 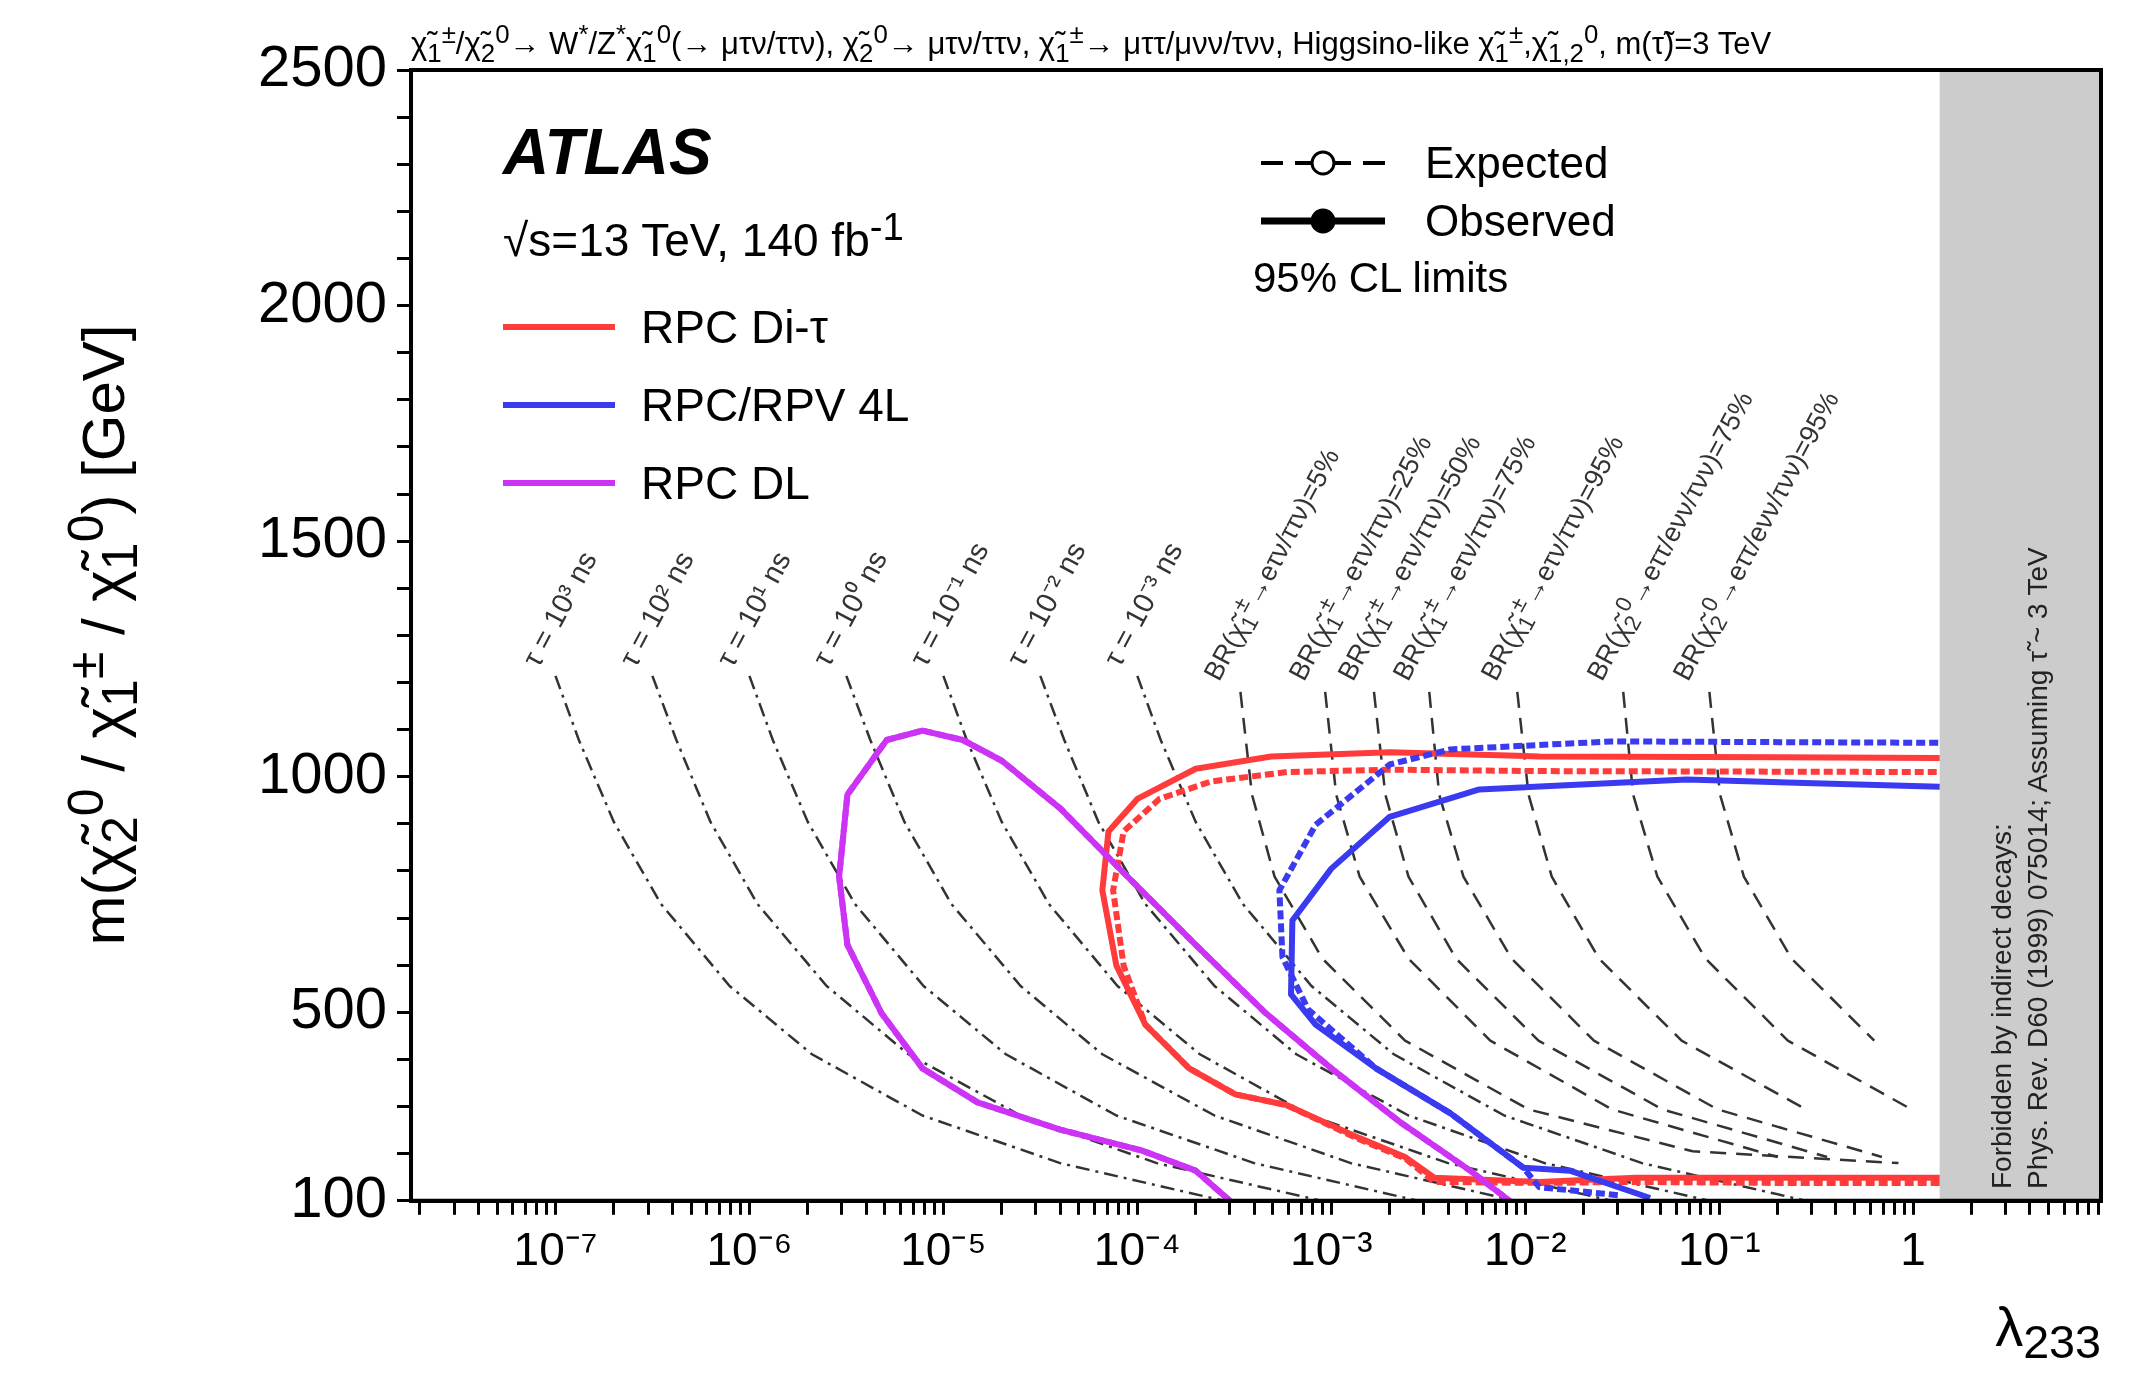 I want to click on x-tick-label: 1, so click(x=1913, y=1249).